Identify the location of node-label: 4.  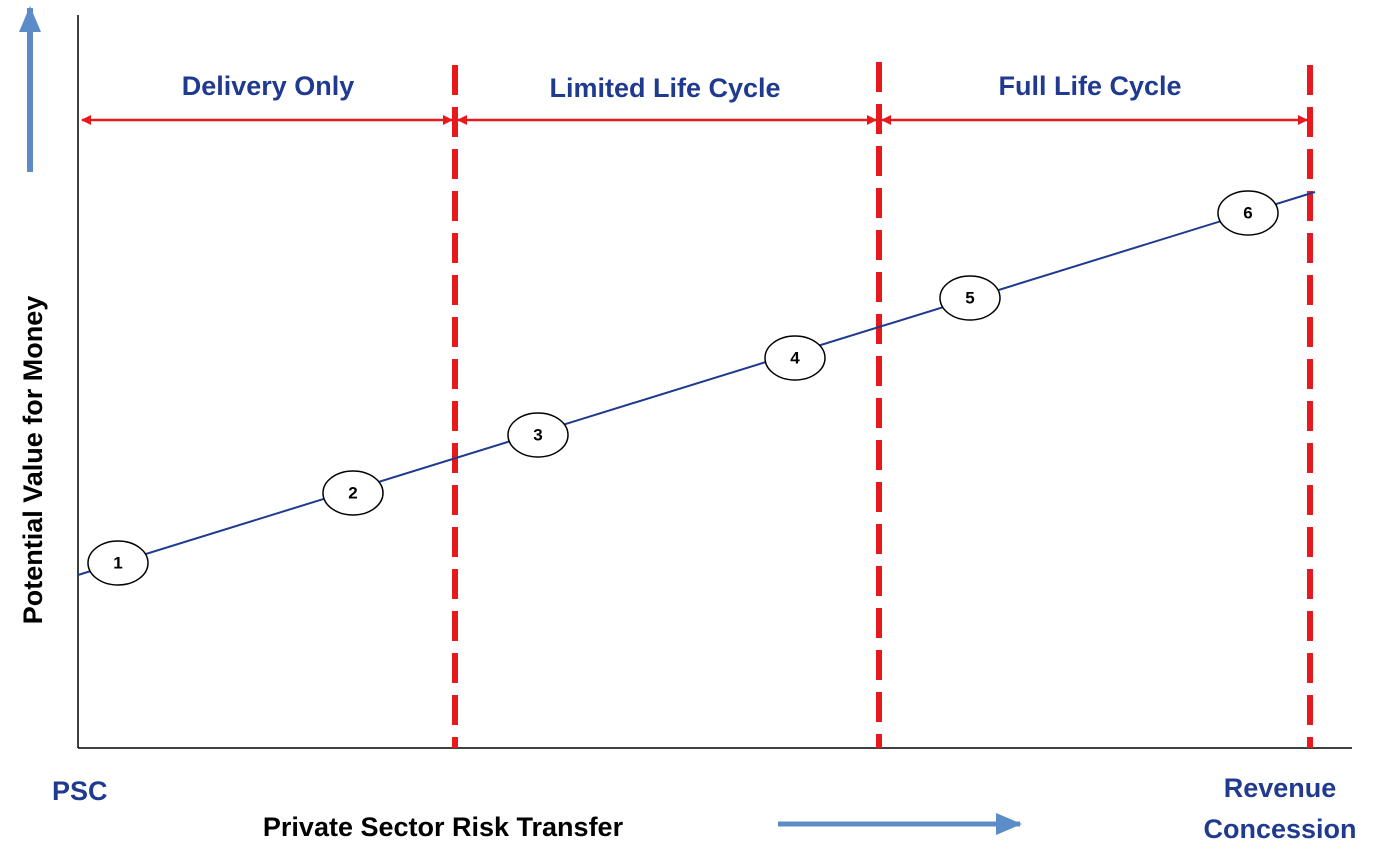
(795, 357).